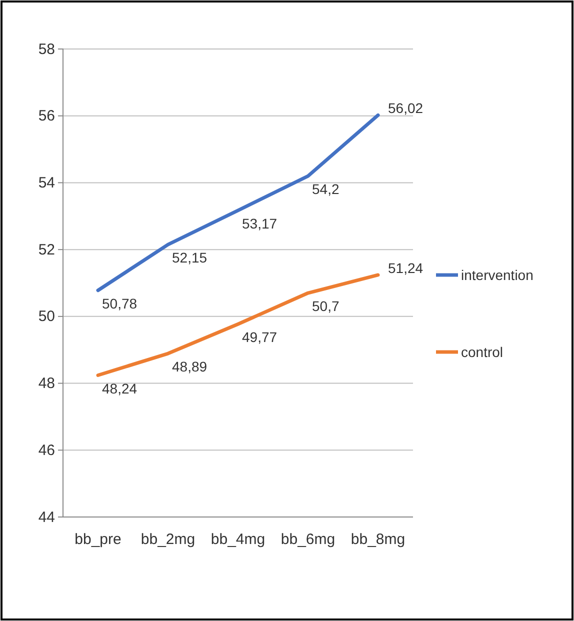 The width and height of the screenshot is (574, 621). Describe the element at coordinates (326, 306) in the screenshot. I see `data-label: 50,7` at that location.